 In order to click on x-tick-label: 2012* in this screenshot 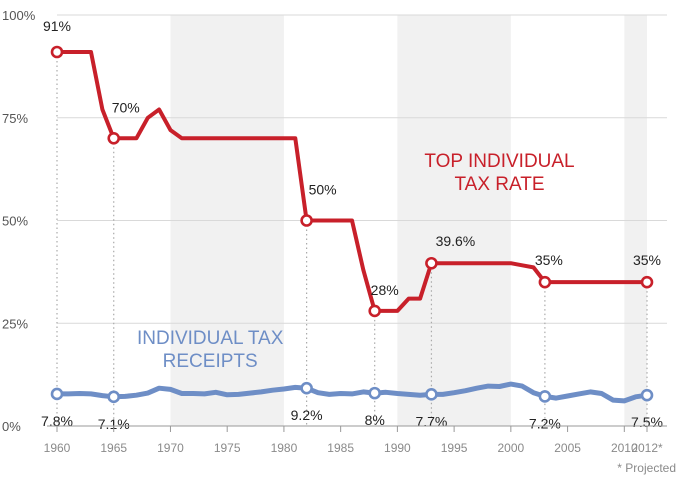, I will do `click(647, 448)`.